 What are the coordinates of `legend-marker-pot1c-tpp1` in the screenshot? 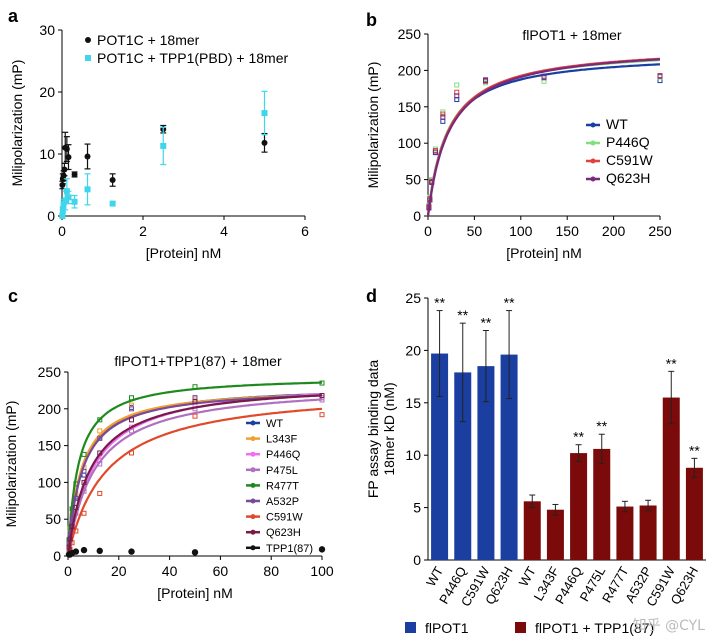 It's located at (88, 58).